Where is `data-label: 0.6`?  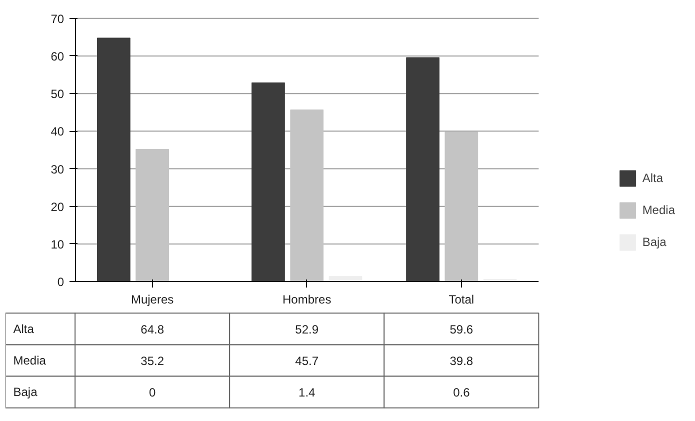
data-label: 0.6 is located at coordinates (461, 393).